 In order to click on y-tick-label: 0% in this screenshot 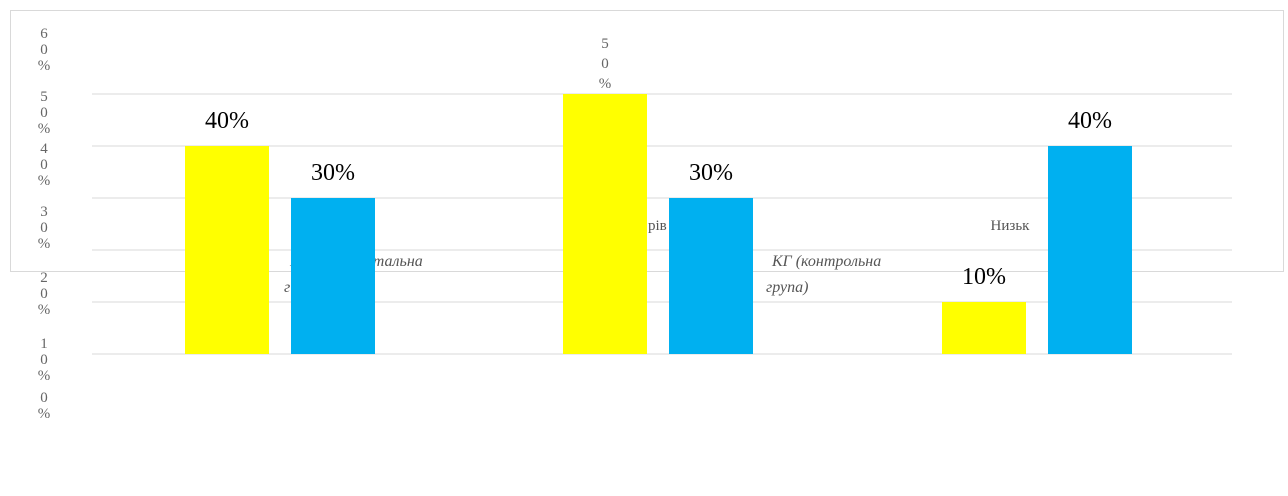, I will do `click(44, 406)`.